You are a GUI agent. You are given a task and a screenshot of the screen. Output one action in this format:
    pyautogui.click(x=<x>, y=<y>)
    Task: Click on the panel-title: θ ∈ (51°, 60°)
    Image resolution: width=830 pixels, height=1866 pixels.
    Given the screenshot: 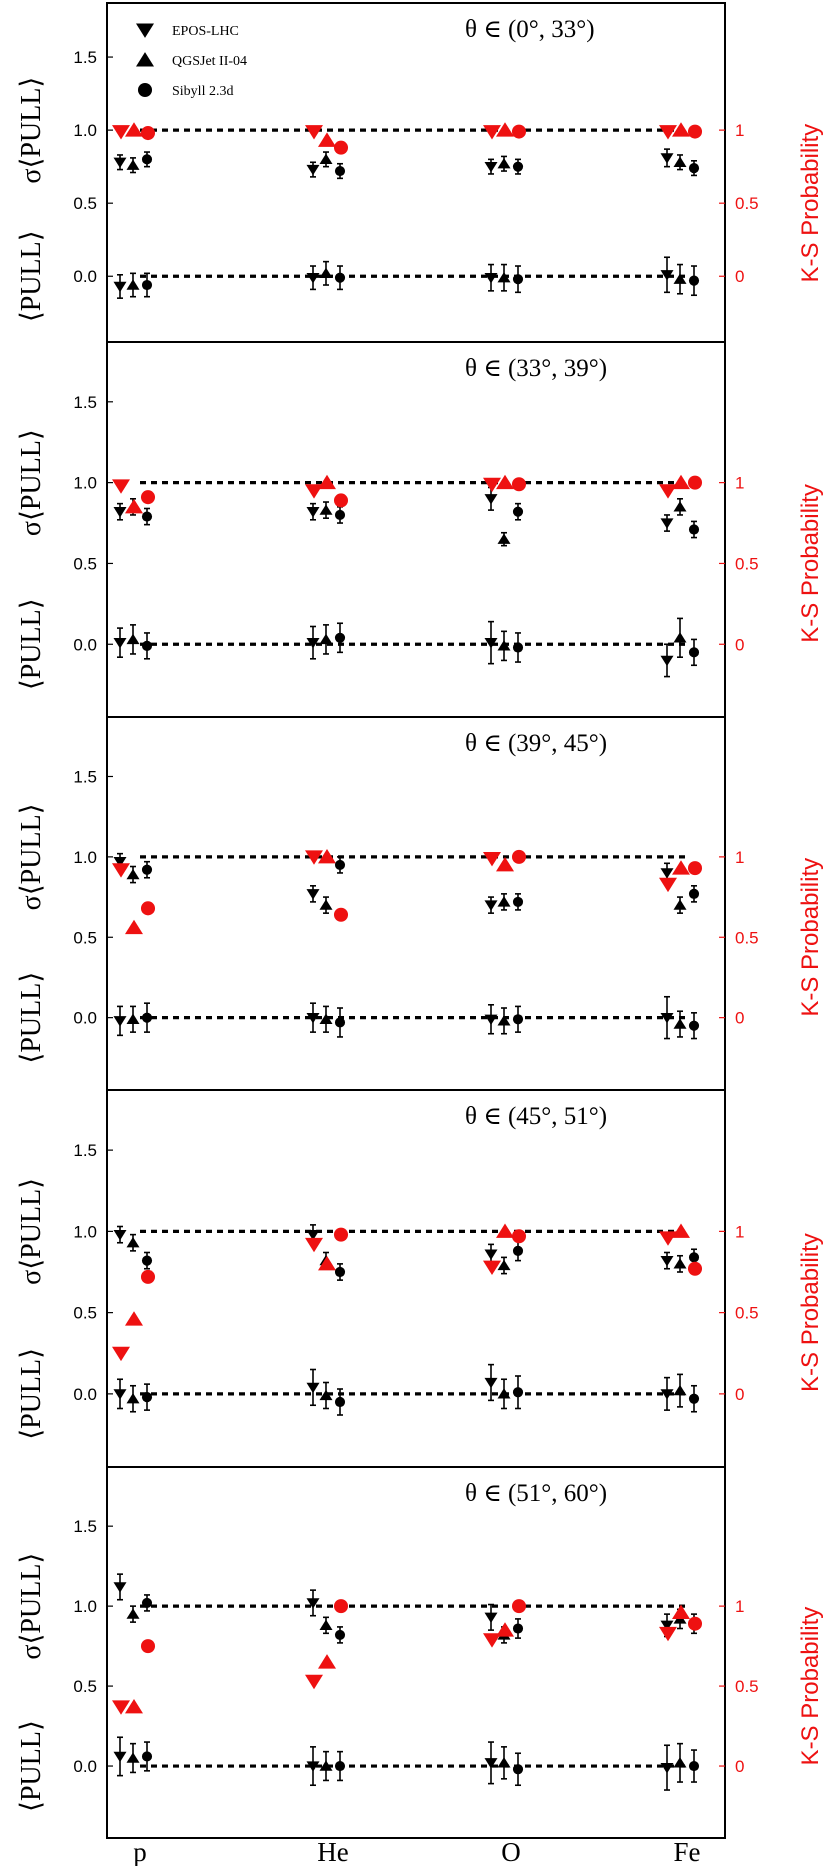 What is the action you would take?
    pyautogui.click(x=536, y=1493)
    